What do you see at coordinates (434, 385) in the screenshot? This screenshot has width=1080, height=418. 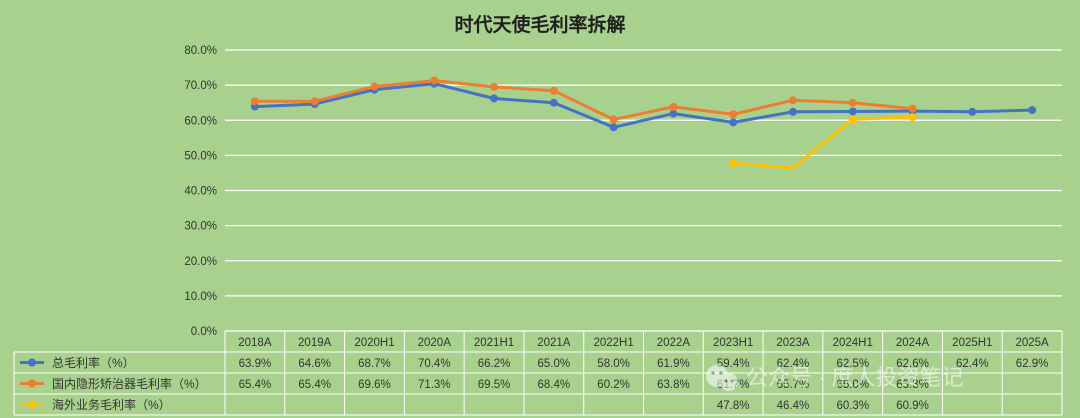 I see `data-label: 71.3%` at bounding box center [434, 385].